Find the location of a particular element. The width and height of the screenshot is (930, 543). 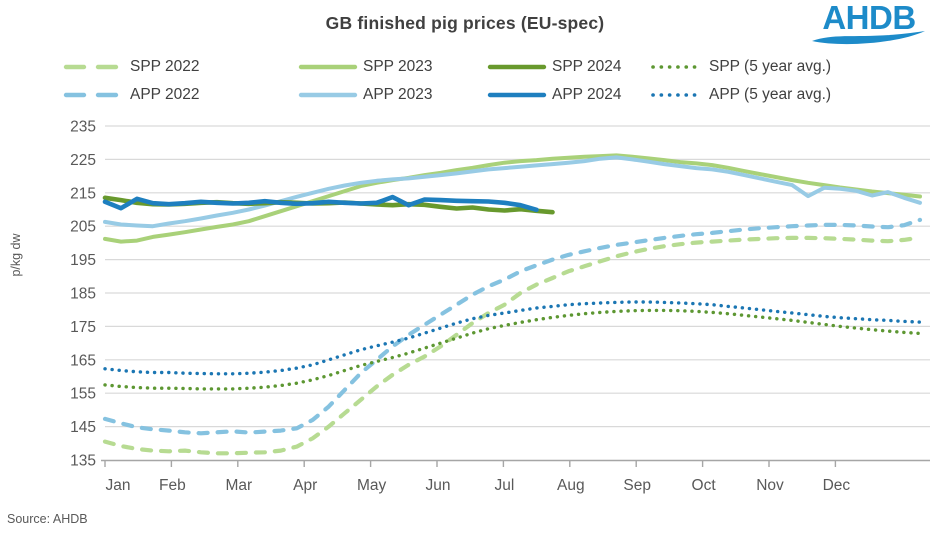

x-tick-label: Feb is located at coordinates (172, 485).